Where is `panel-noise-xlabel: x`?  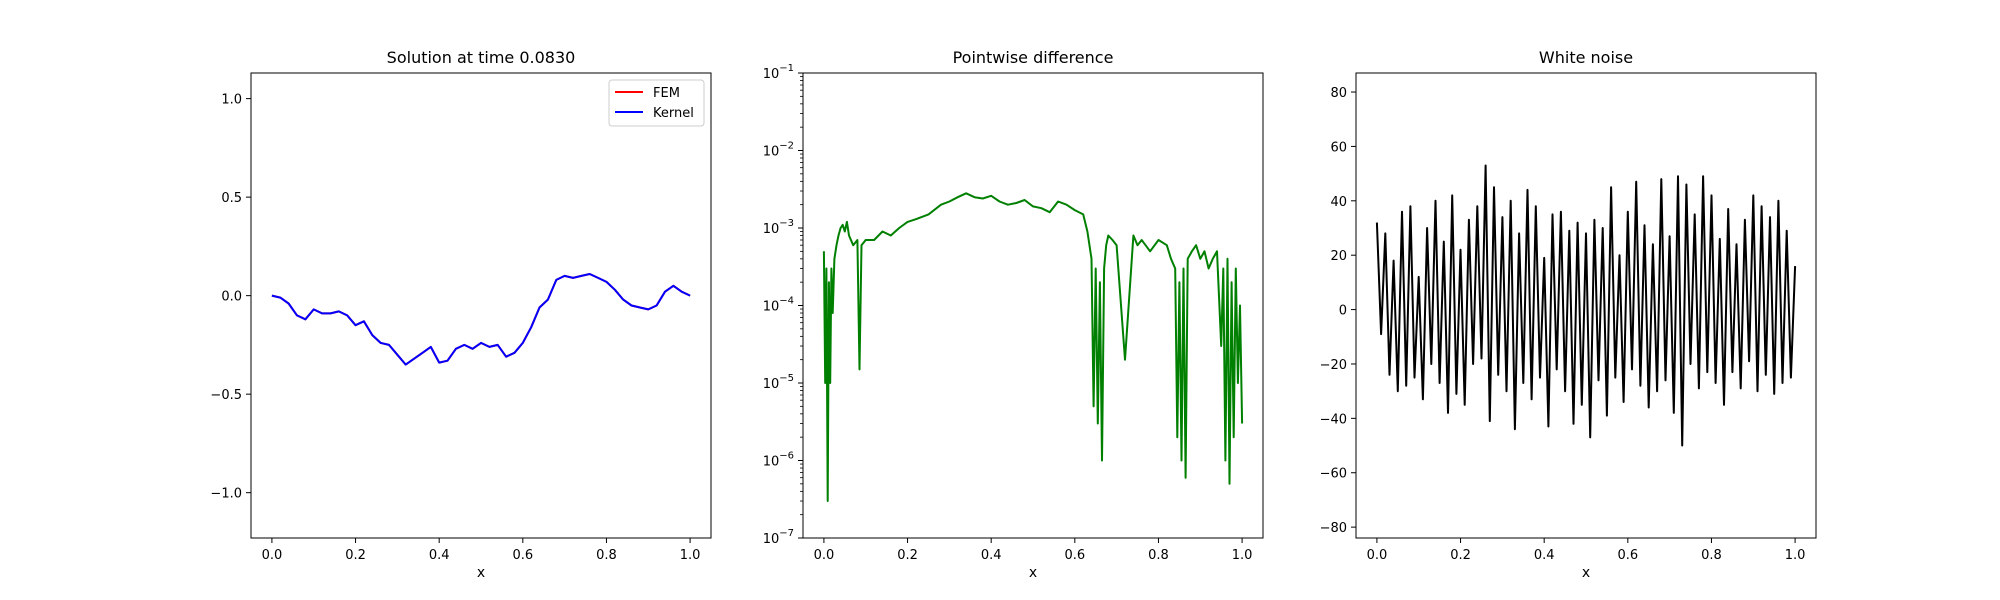
panel-noise-xlabel: x is located at coordinates (1586, 573).